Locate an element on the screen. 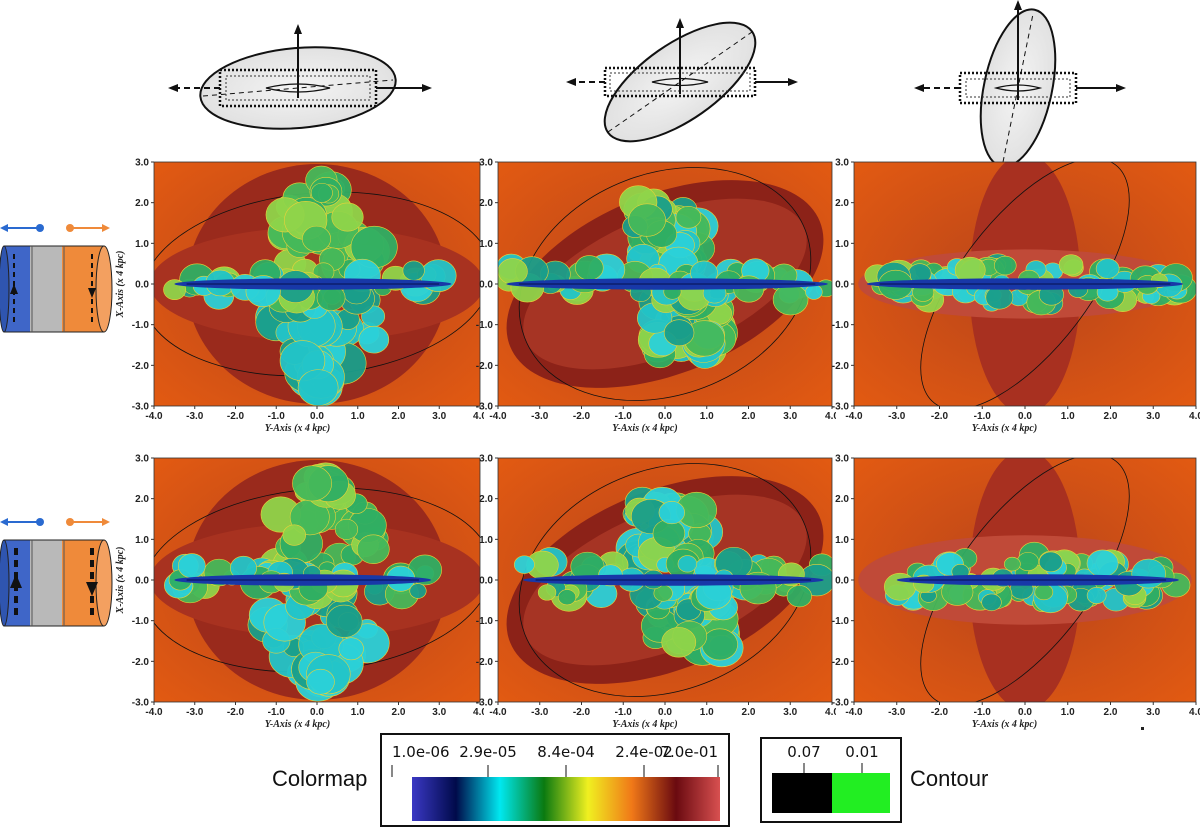 This screenshot has height=831, width=1200. contour-label: Contour is located at coordinates (949, 778).